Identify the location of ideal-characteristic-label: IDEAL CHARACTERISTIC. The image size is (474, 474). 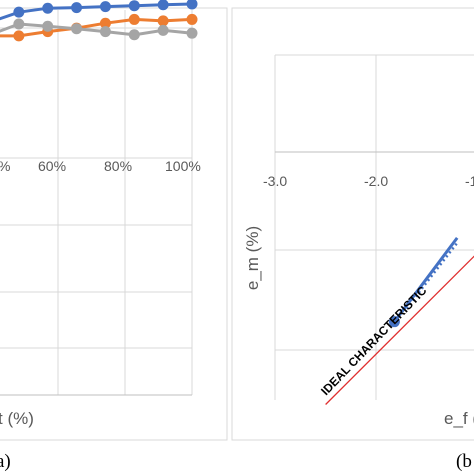
(374, 340).